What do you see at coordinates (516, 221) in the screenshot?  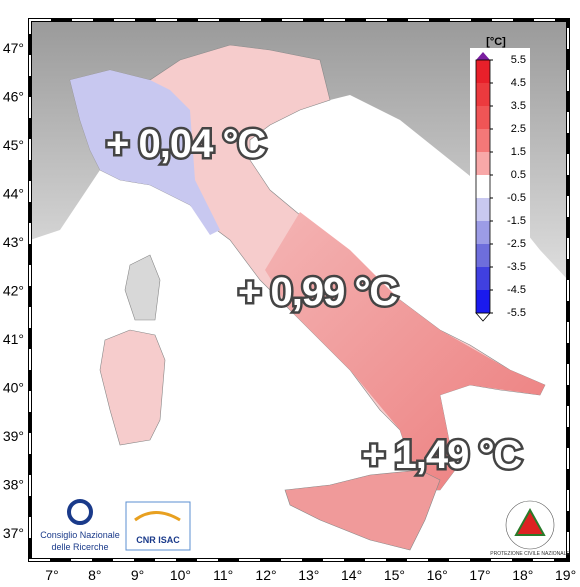 I see `colorbar-tick-label: -1.5` at bounding box center [516, 221].